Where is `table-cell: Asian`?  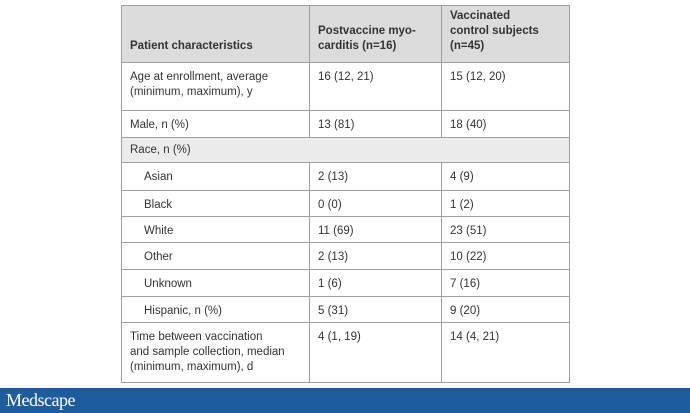 table-cell: Asian is located at coordinates (215, 176).